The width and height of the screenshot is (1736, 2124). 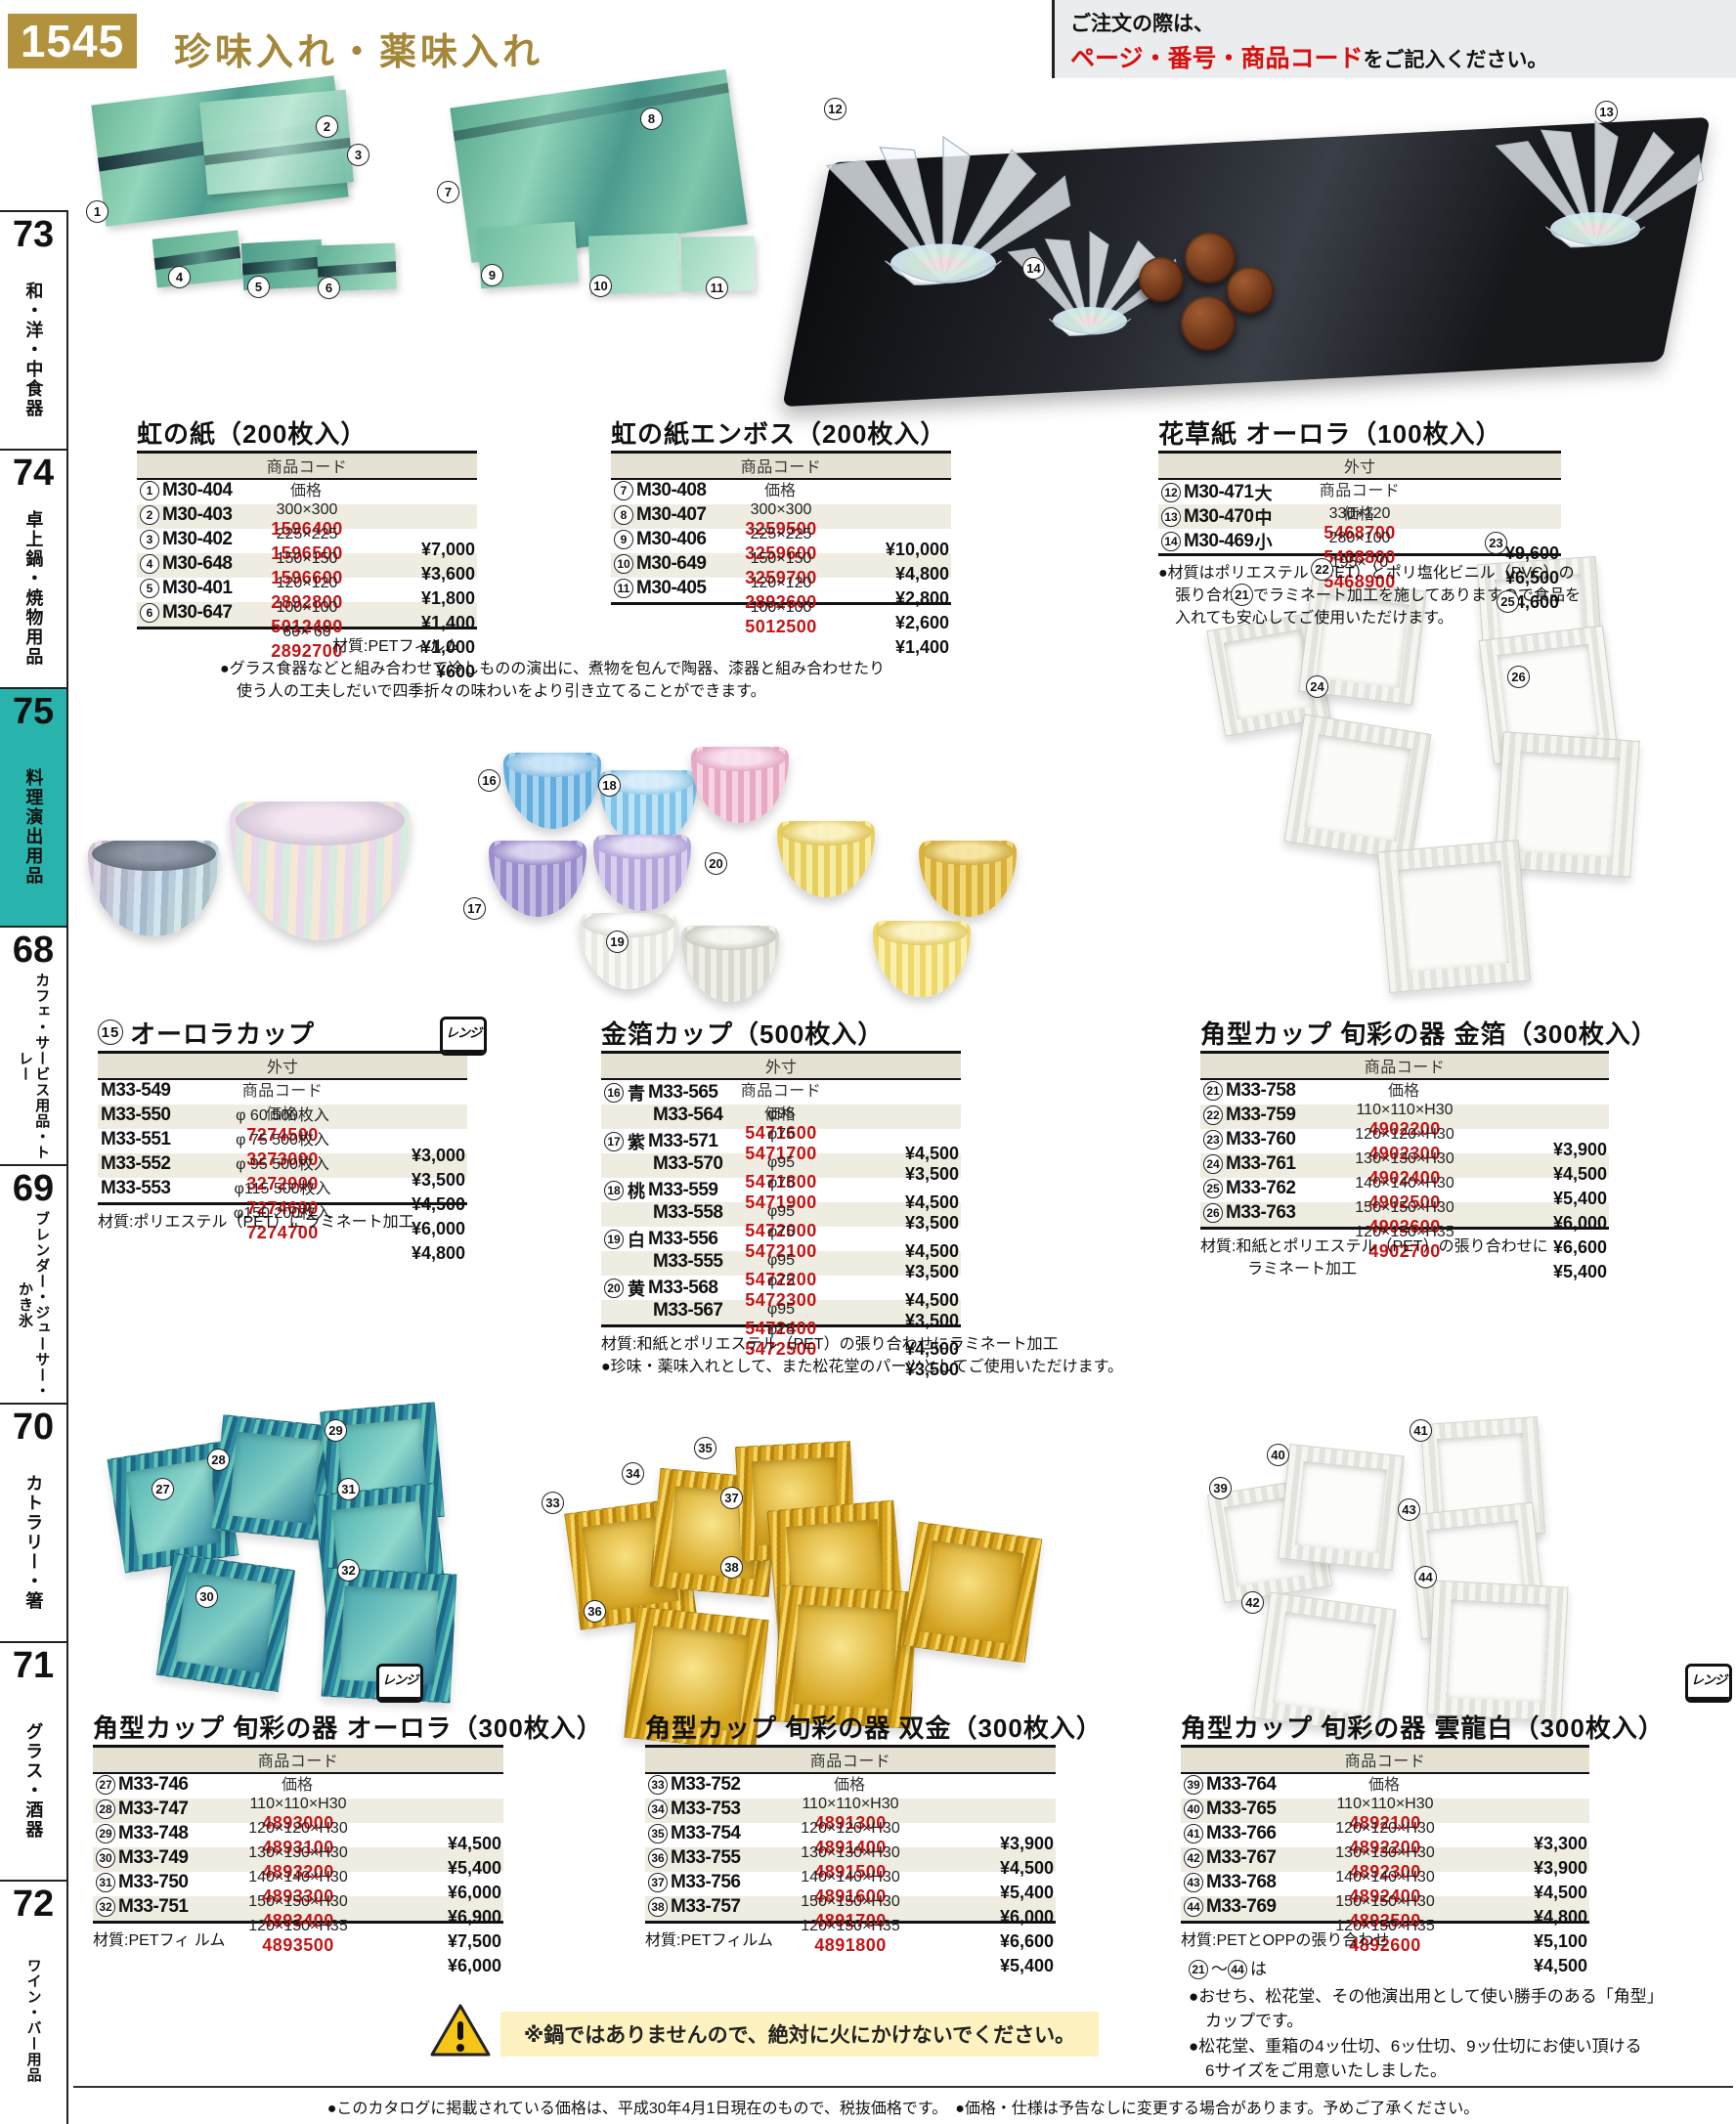 I want to click on table-cell: M33-553, so click(x=136, y=1188).